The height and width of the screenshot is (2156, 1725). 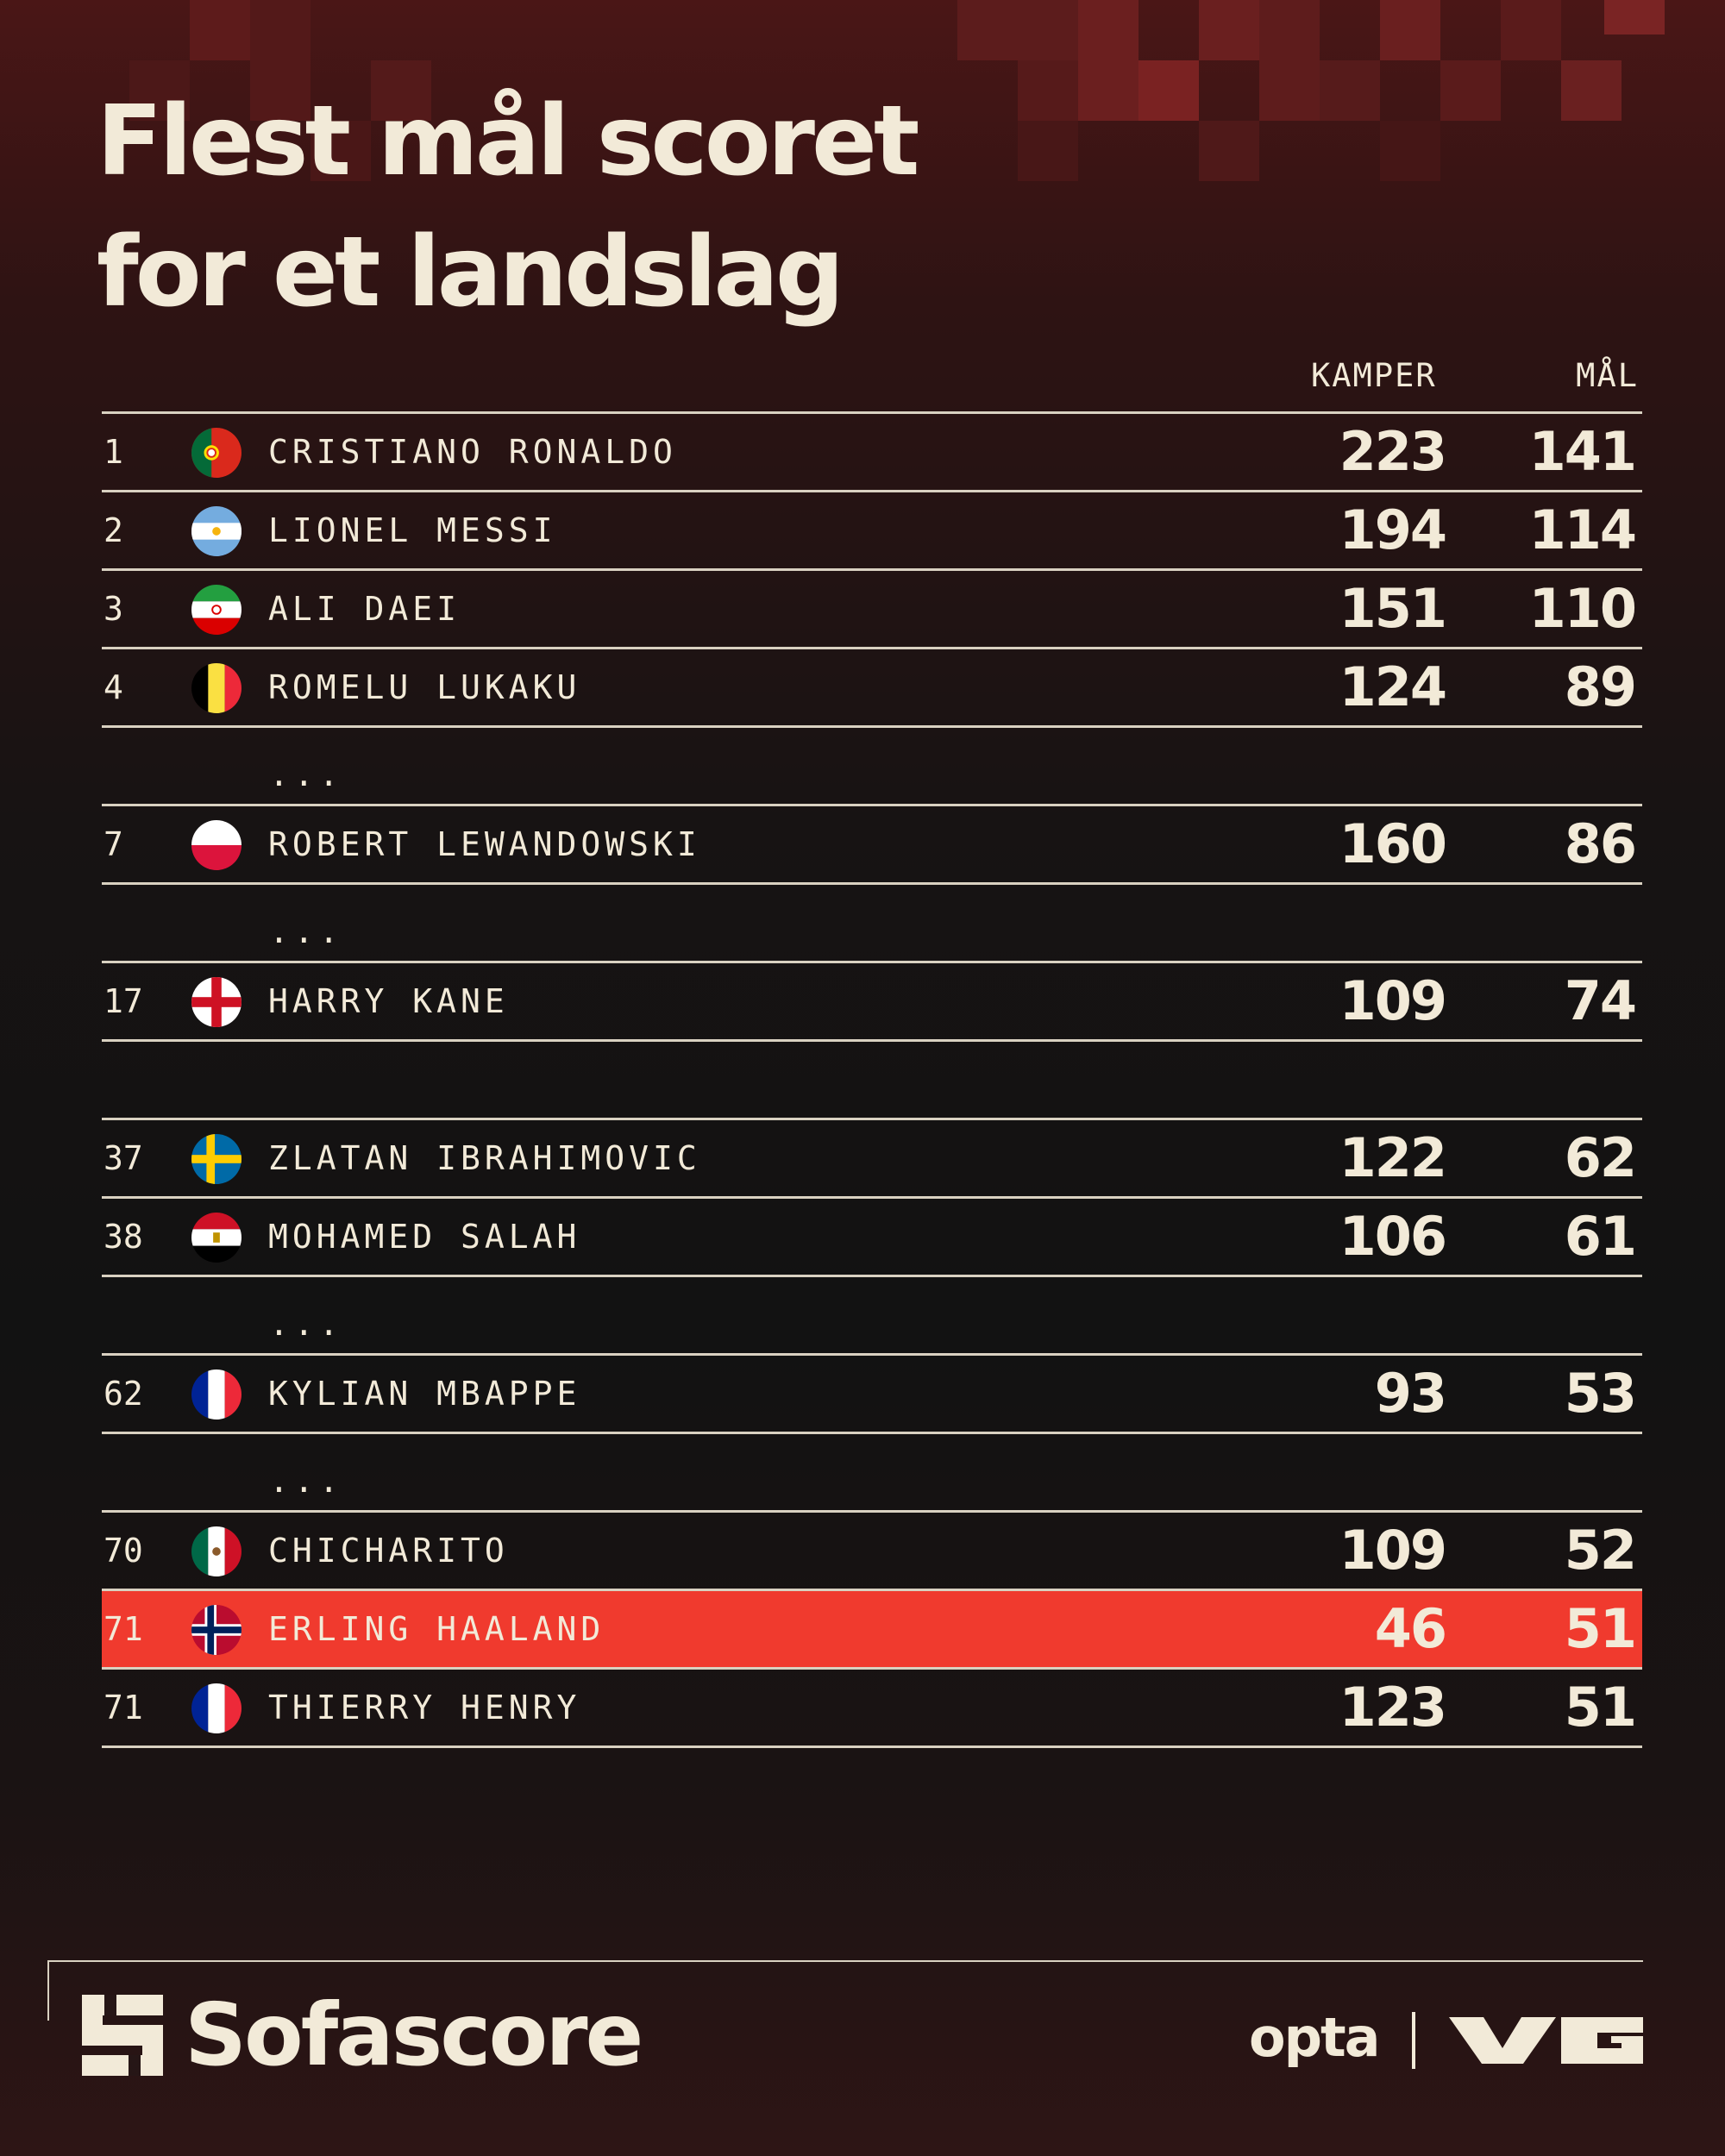 What do you see at coordinates (872, 1235) in the screenshot?
I see `table-row: 38 MOHAMED SALAH 106 61` at bounding box center [872, 1235].